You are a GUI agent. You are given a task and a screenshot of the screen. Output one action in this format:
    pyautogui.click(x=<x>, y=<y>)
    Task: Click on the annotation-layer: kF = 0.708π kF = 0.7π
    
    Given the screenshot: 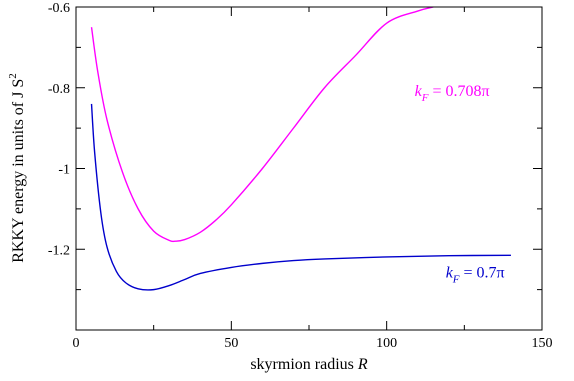 What is the action you would take?
    pyautogui.click(x=460, y=184)
    